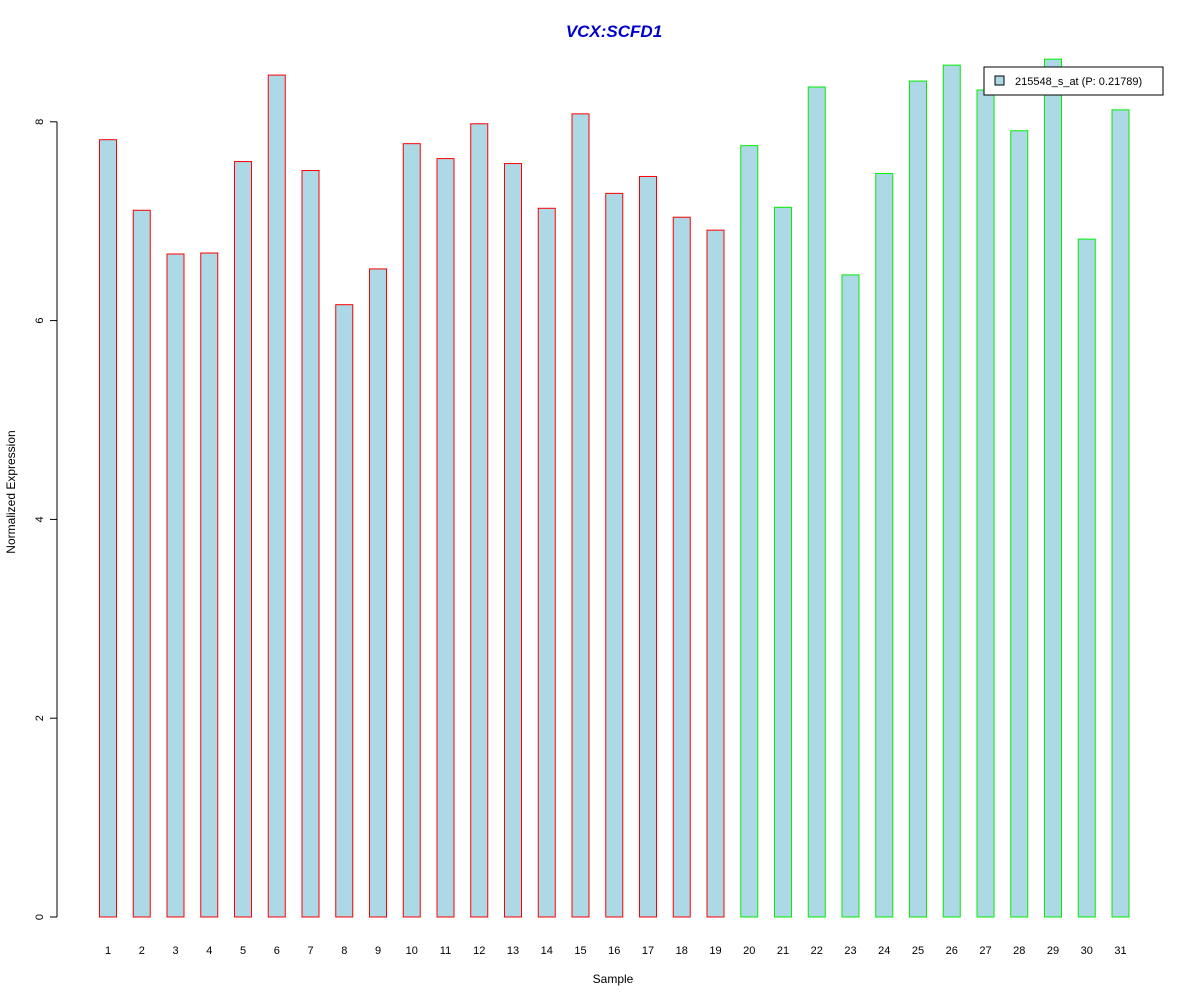  I want to click on x-tick-label: 5, so click(243, 951).